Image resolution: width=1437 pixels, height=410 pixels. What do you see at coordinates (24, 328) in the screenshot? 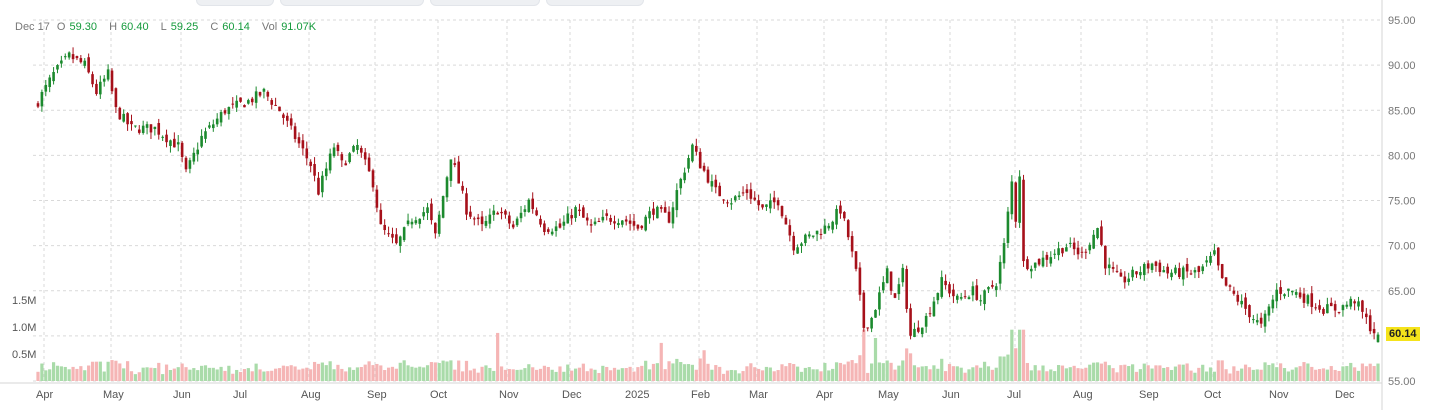
I see `volume-tick-label: 1.0M` at bounding box center [24, 328].